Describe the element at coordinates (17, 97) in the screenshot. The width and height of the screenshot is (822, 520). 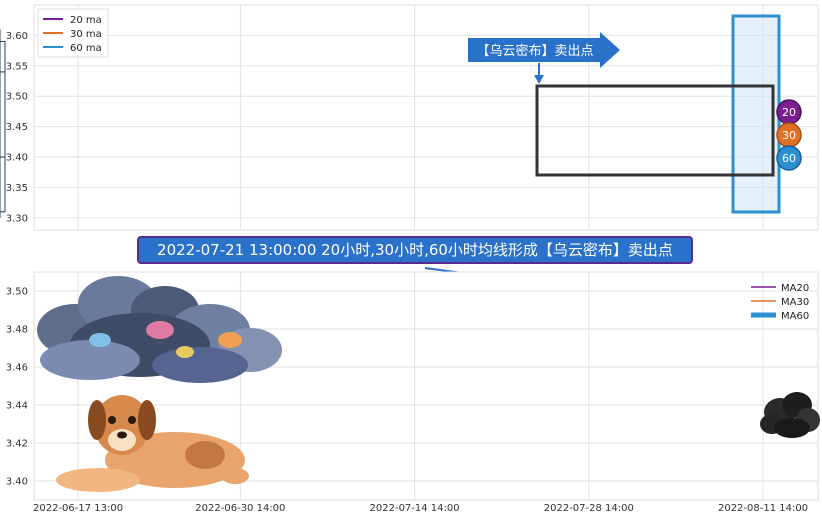
I see `top-y-tick-label: 3.50` at that location.